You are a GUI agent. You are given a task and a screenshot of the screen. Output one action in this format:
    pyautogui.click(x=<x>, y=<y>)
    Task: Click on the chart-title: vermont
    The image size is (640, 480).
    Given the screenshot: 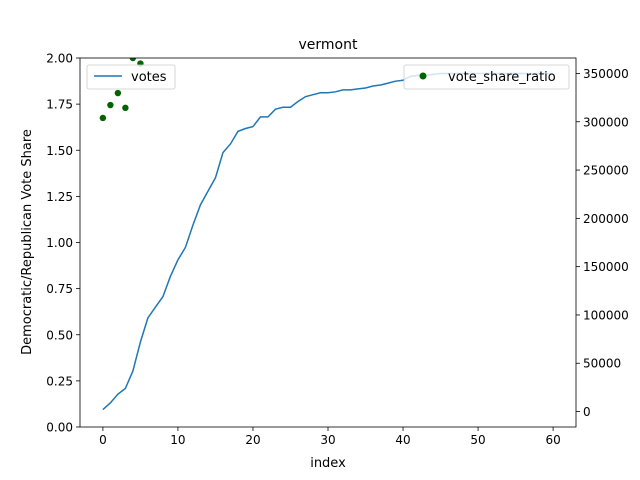 What is the action you would take?
    pyautogui.click(x=328, y=45)
    